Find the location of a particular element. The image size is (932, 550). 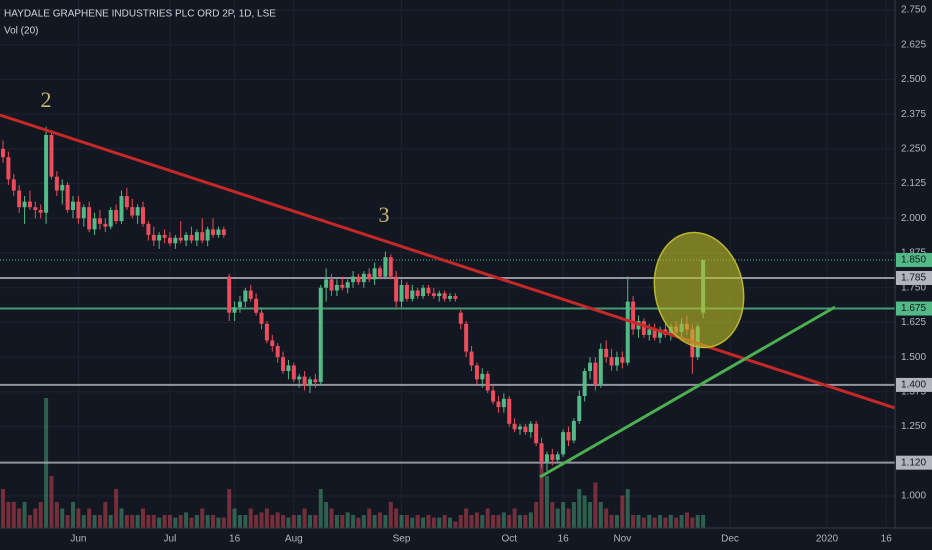

level-label: 1.785 is located at coordinates (913, 278).